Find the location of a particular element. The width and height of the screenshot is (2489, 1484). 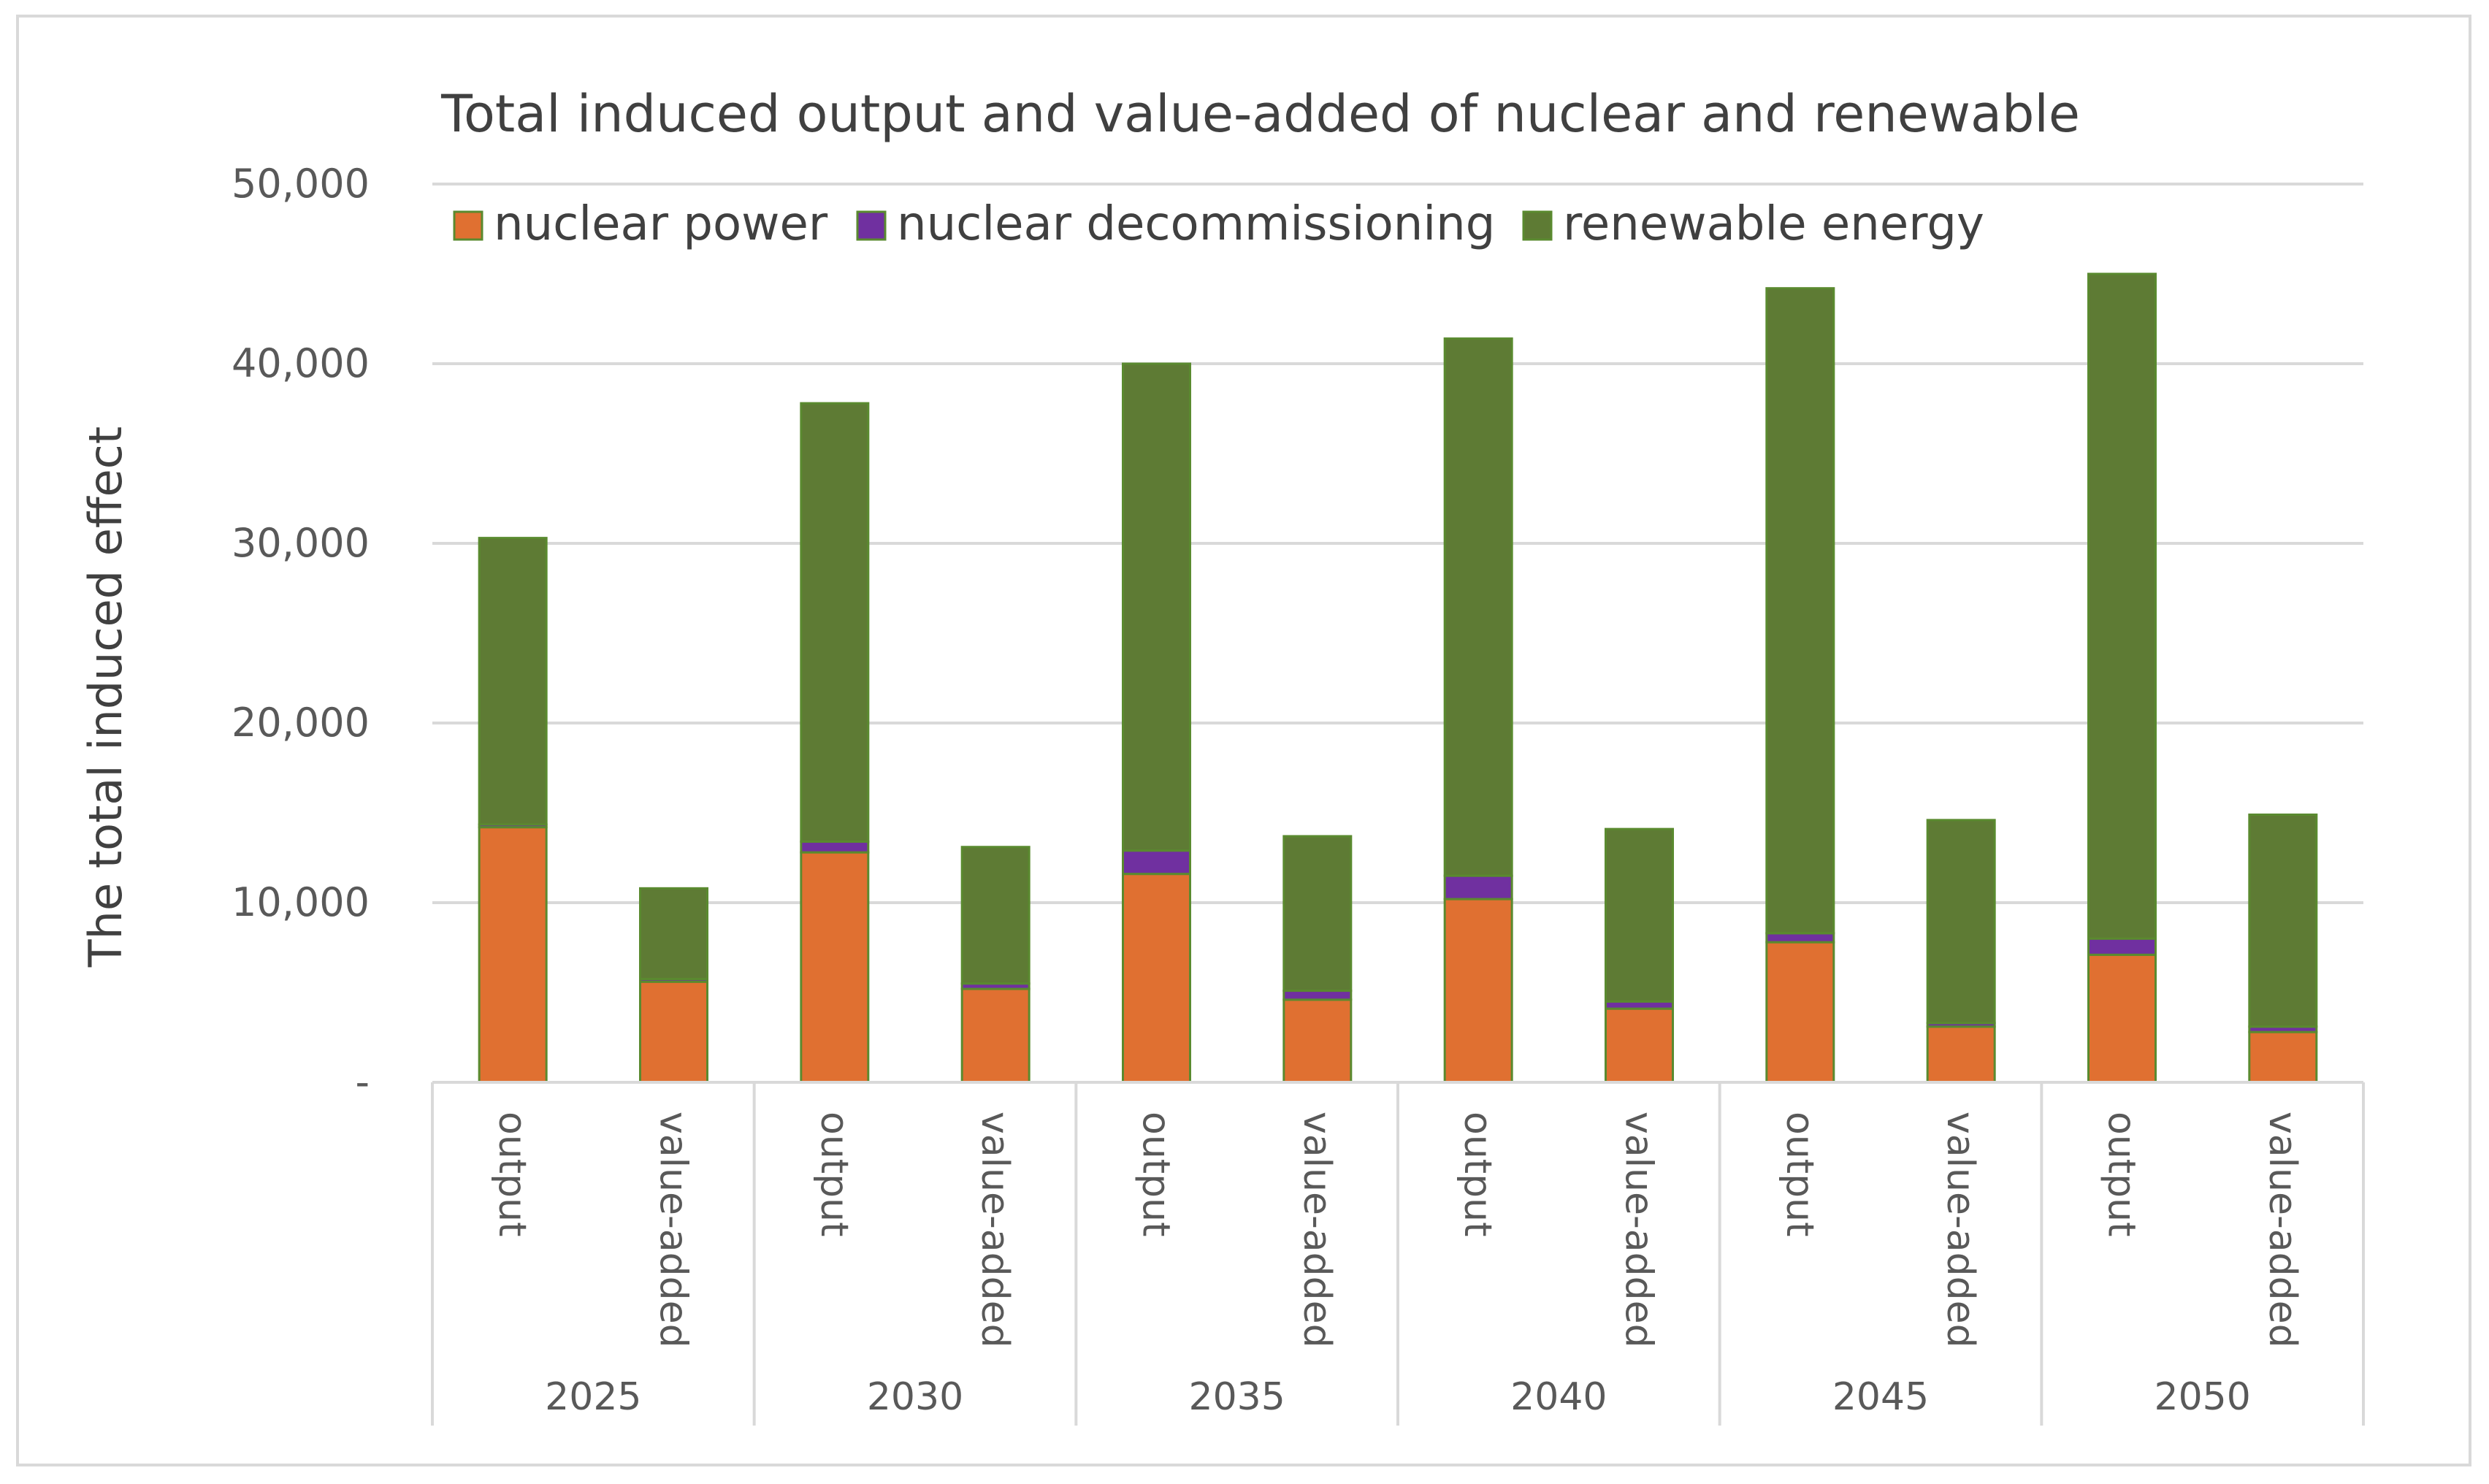

y-tick-label: 40,000 is located at coordinates (301, 363).